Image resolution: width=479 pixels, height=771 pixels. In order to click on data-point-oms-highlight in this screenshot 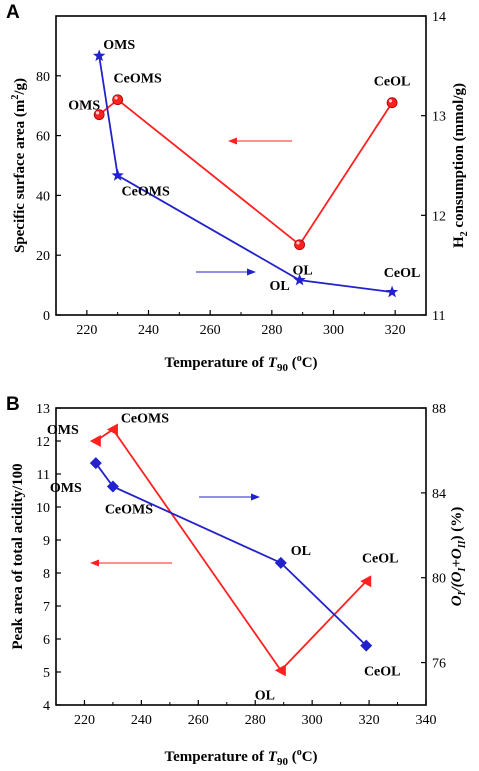, I will do `click(97, 113)`.